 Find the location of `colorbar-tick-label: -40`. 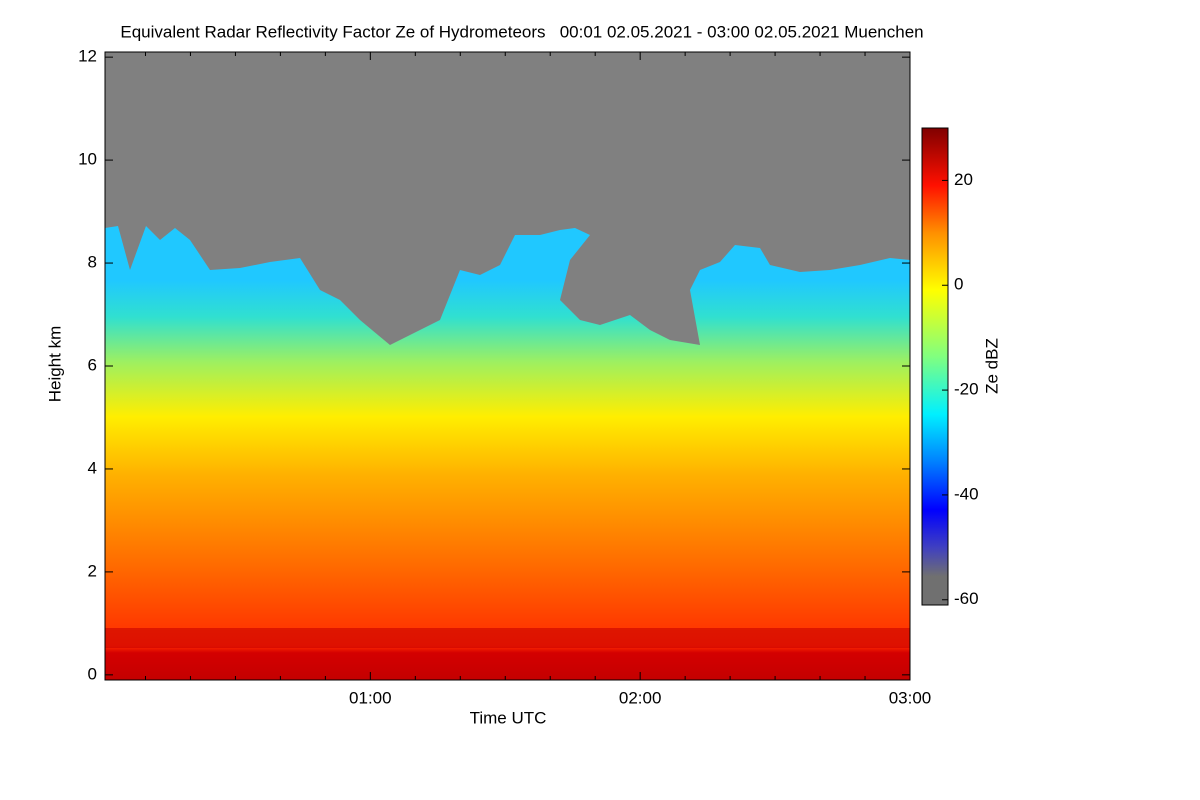

colorbar-tick-label: -40 is located at coordinates (966, 493).